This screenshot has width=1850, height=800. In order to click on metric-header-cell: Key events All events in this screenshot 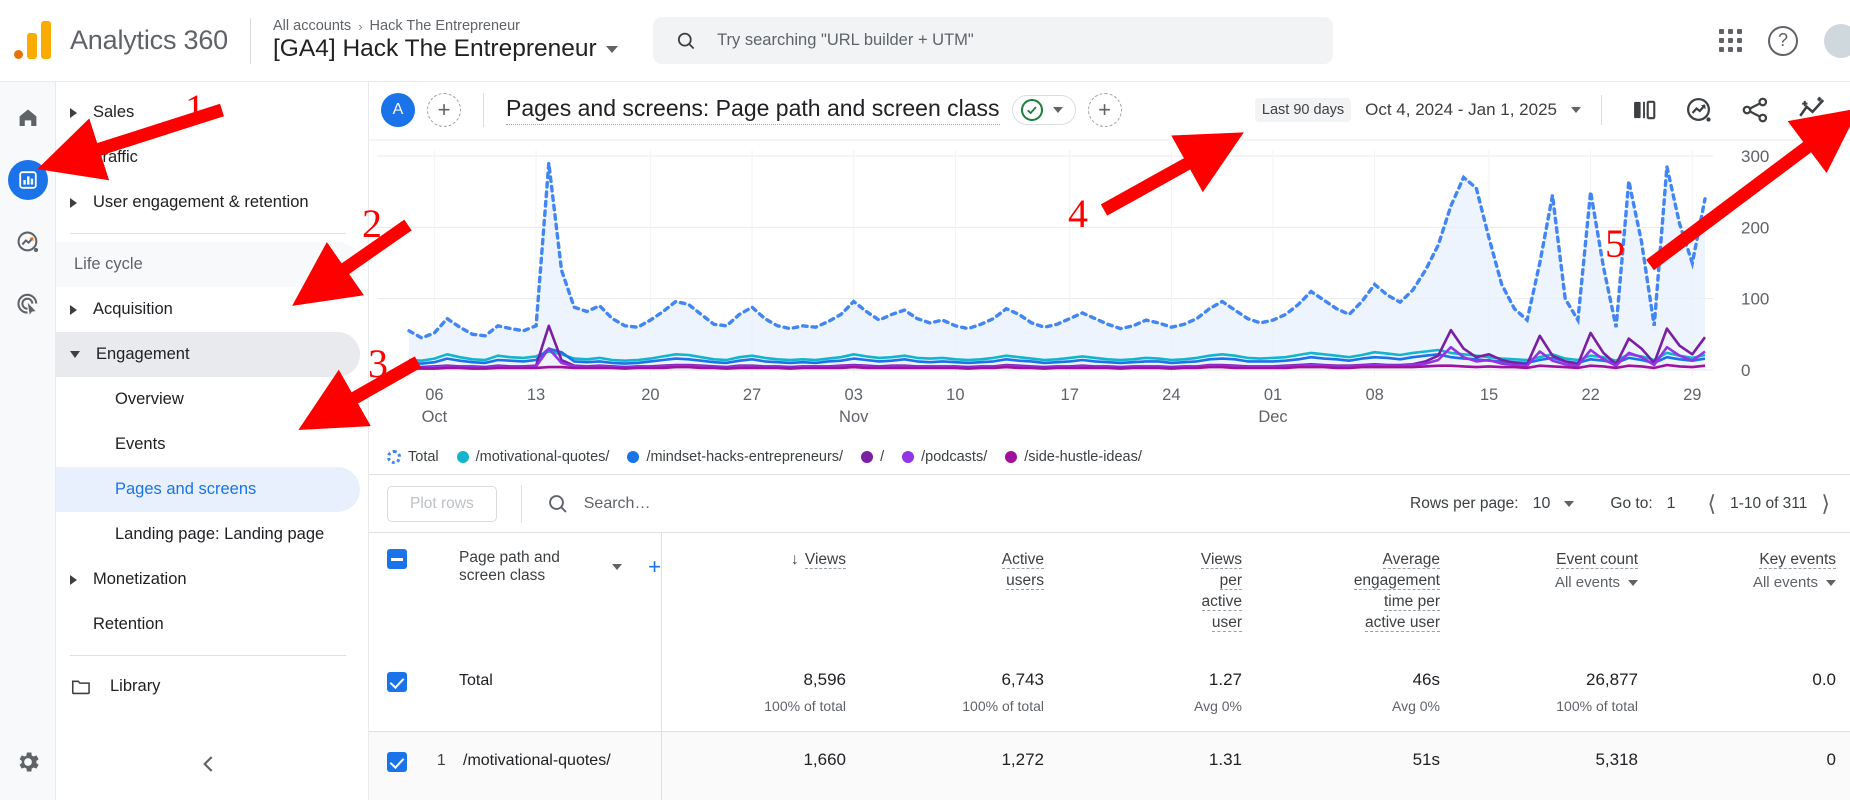, I will do `click(1751, 592)`.